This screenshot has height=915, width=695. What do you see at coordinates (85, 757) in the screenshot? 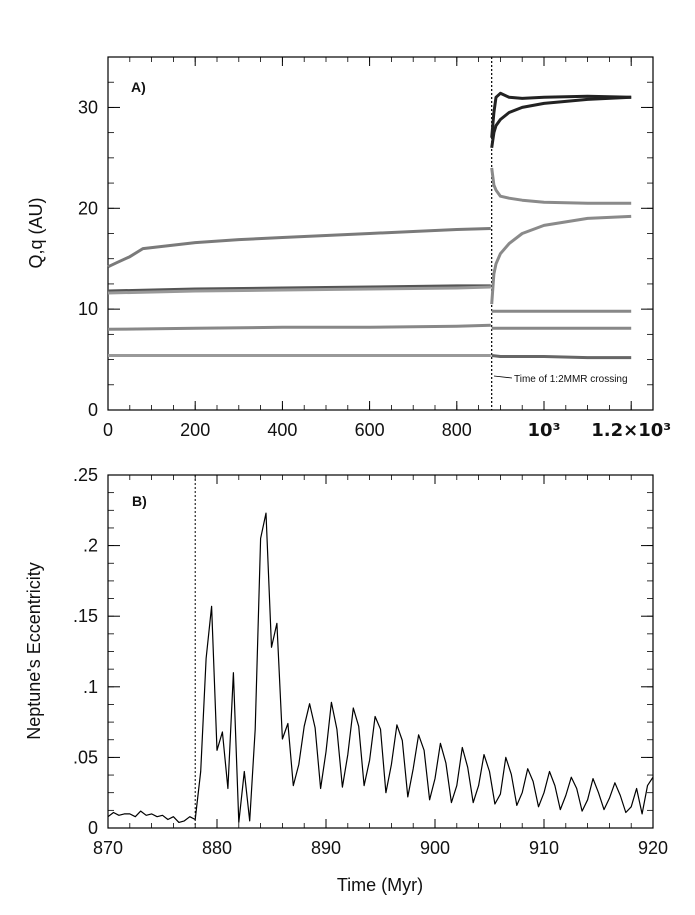
I see `y-tick-label: .05` at bounding box center [85, 757].